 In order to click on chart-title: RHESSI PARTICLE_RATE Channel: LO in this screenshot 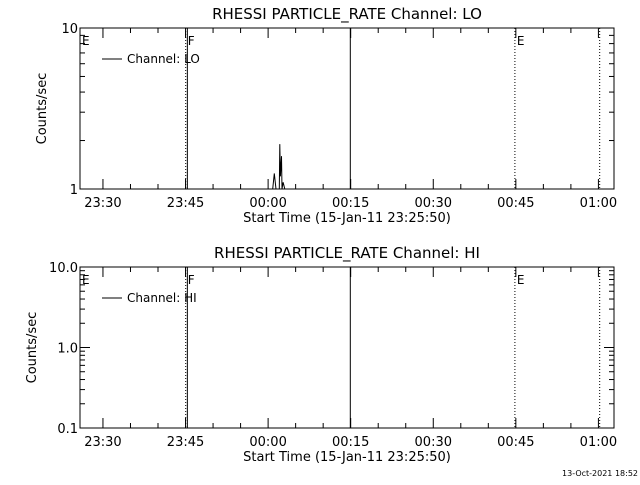, I will do `click(347, 14)`.